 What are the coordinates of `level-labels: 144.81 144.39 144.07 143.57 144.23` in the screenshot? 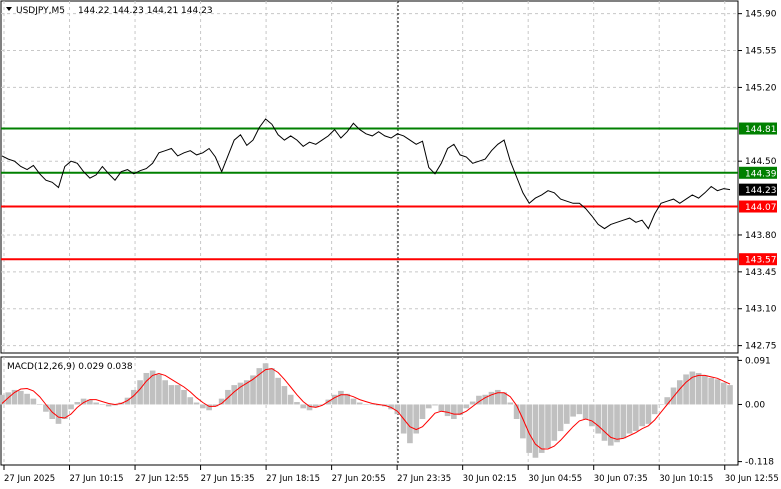 It's located at (758, 194).